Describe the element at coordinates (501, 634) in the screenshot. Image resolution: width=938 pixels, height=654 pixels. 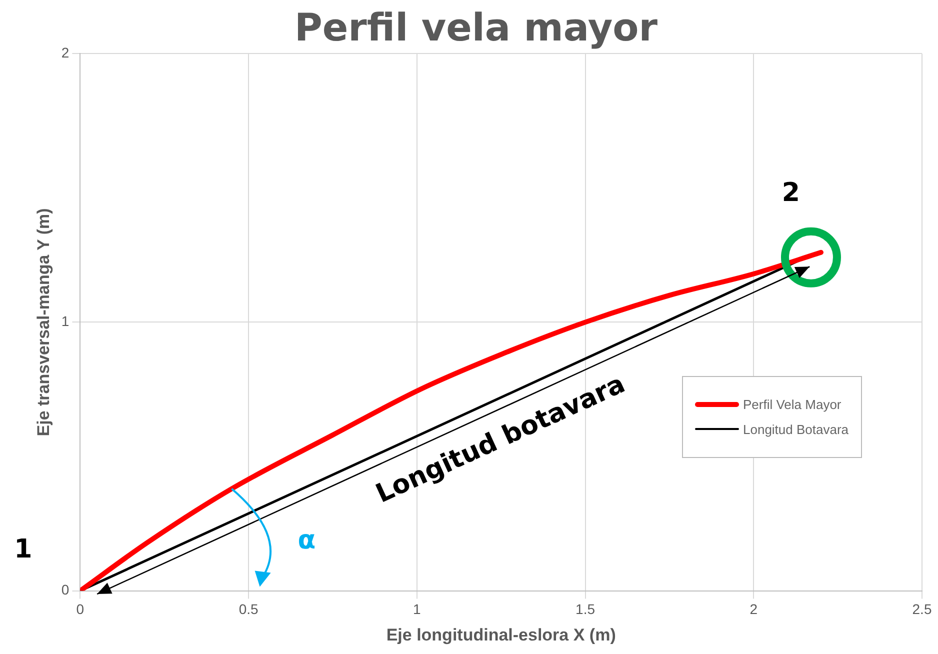
I see `x-axis-title: Eje longitudinal-eslora X (m)` at that location.